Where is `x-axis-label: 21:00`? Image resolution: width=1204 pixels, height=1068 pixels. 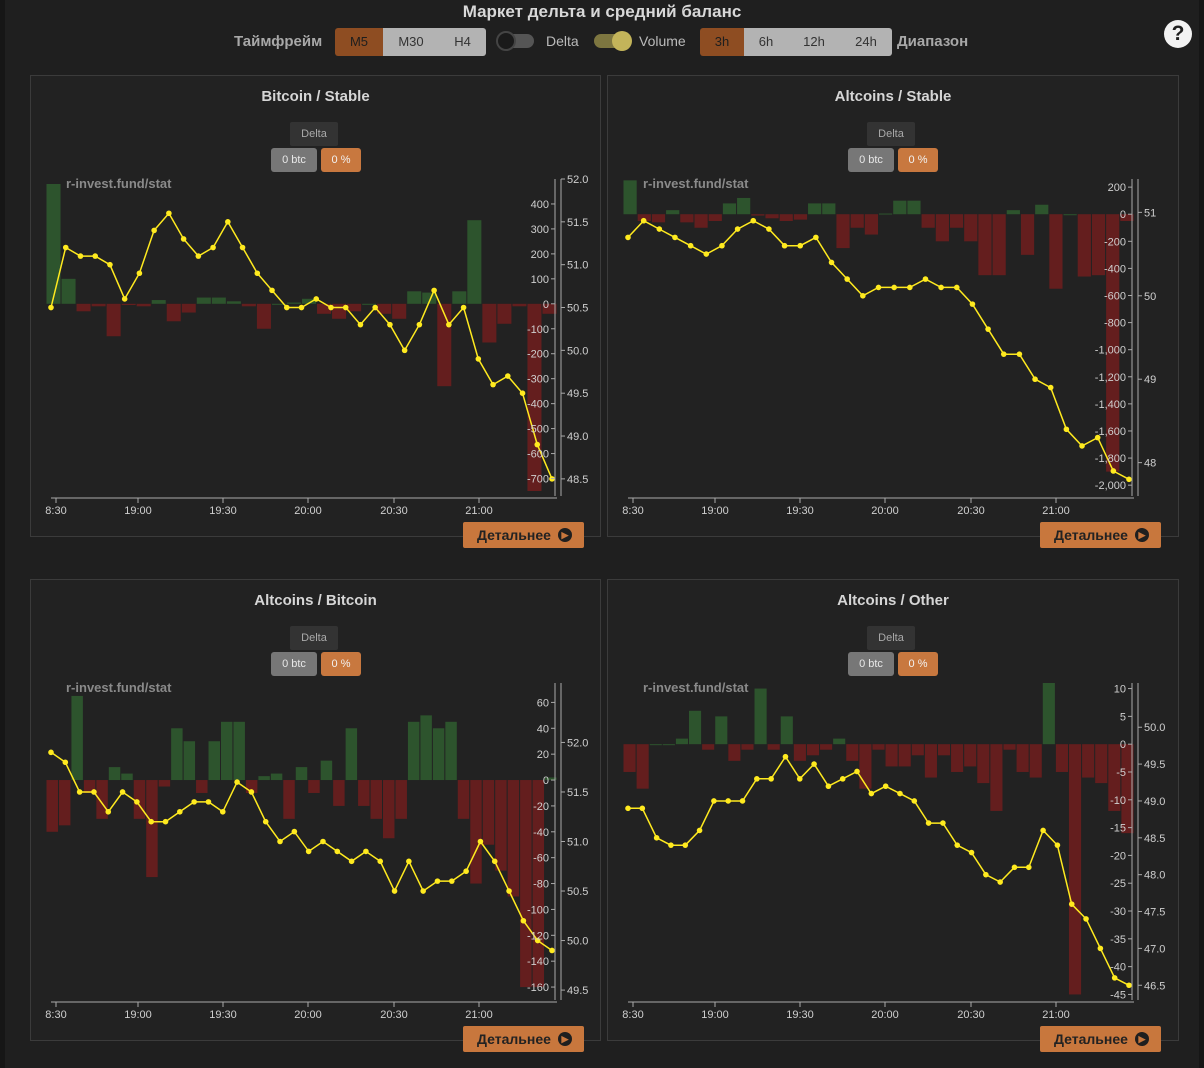
x-axis-label: 21:00 is located at coordinates (1056, 510).